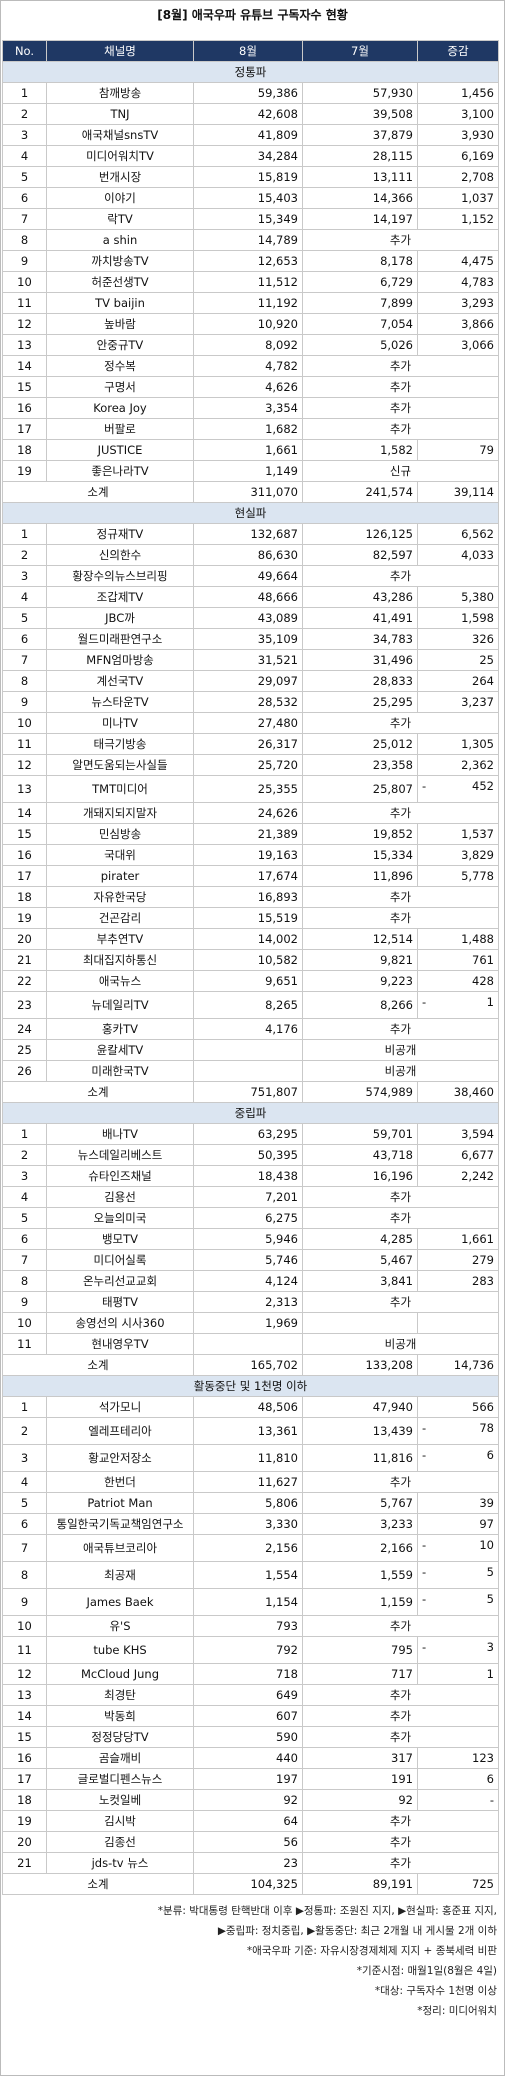  Describe the element at coordinates (458, 1884) in the screenshot. I see `subtotal-change: 725` at that location.